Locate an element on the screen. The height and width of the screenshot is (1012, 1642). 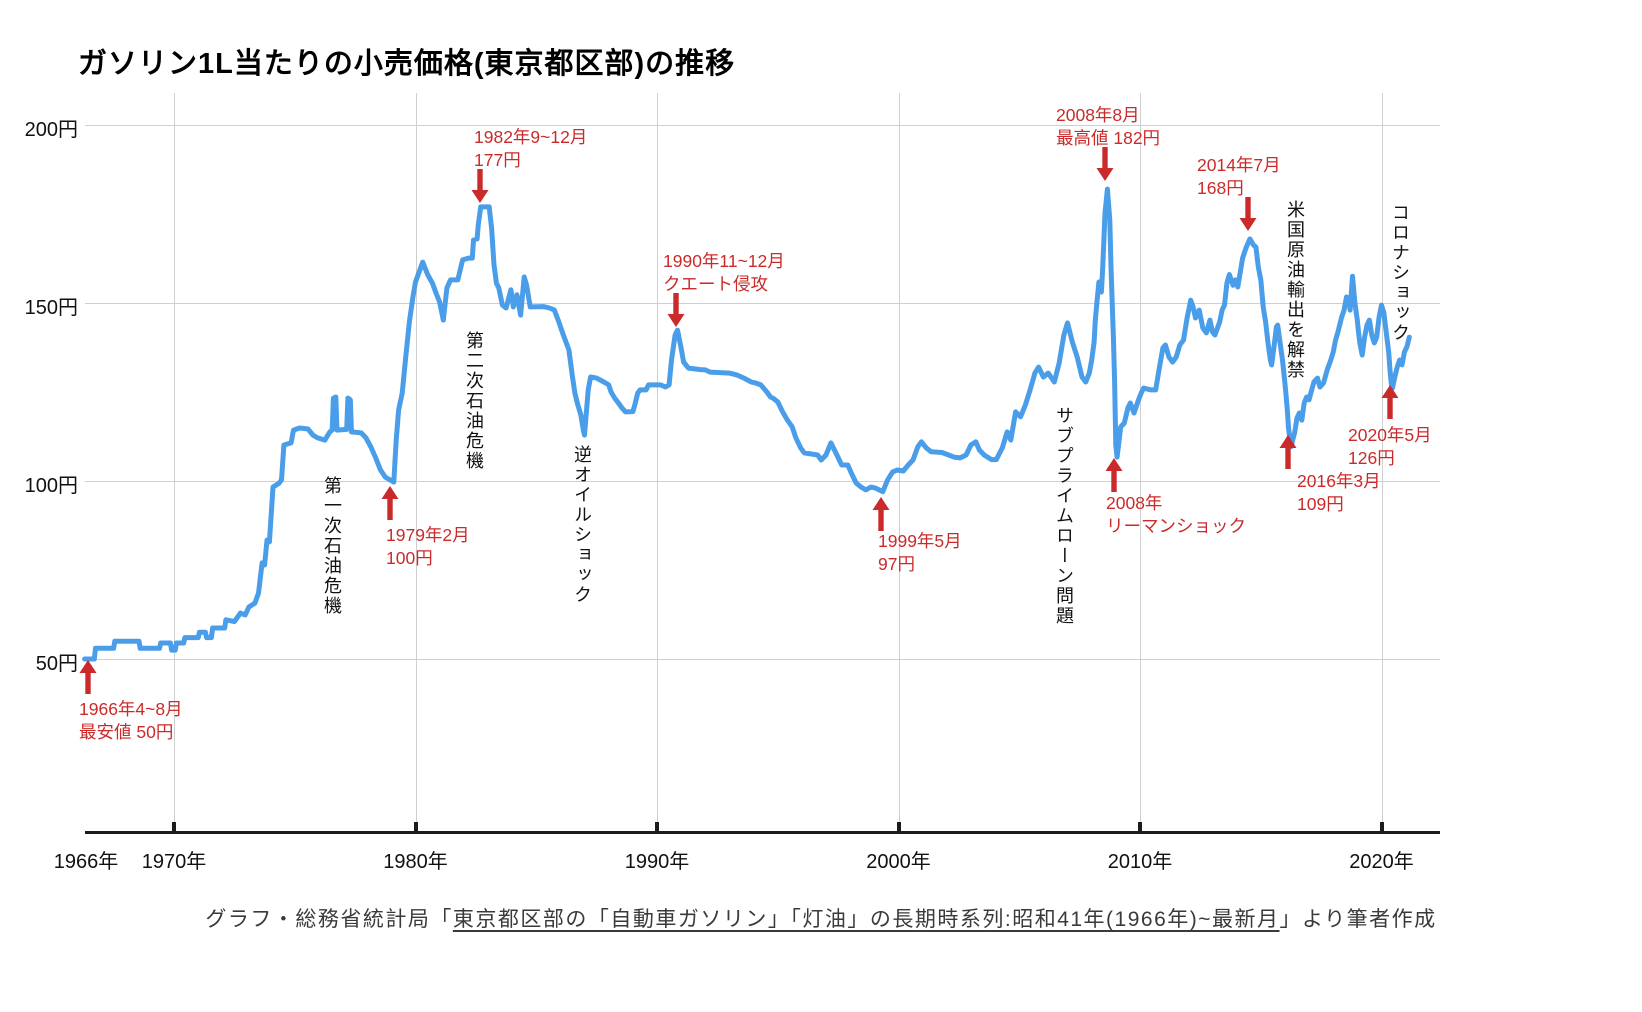
x-axis-label-2000: 2000年 is located at coordinates (898, 862).